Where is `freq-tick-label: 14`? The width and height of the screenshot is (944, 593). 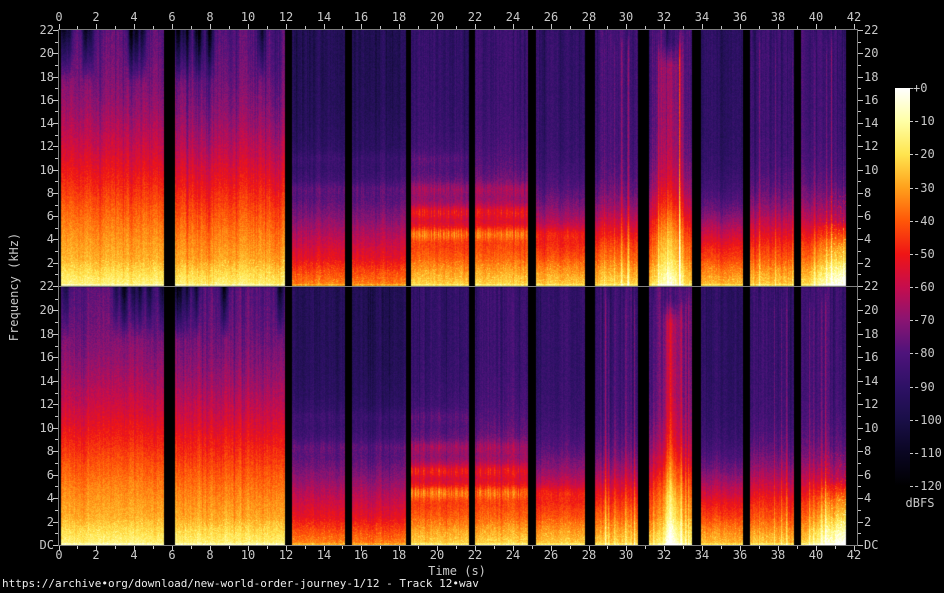 freq-tick-label: 14 is located at coordinates (46, 123).